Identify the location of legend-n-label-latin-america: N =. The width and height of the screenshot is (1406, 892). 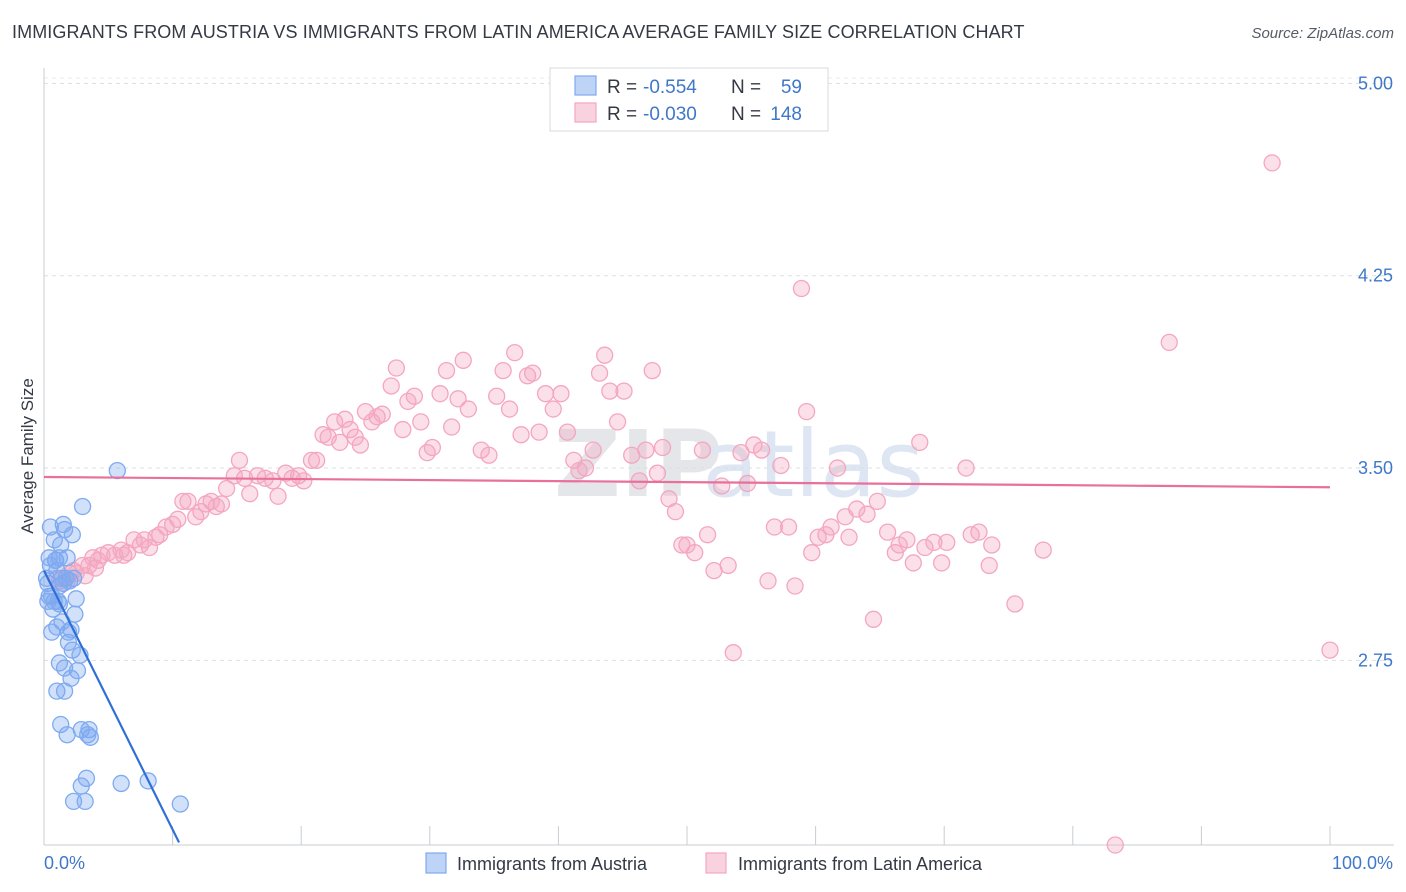
(746, 114).